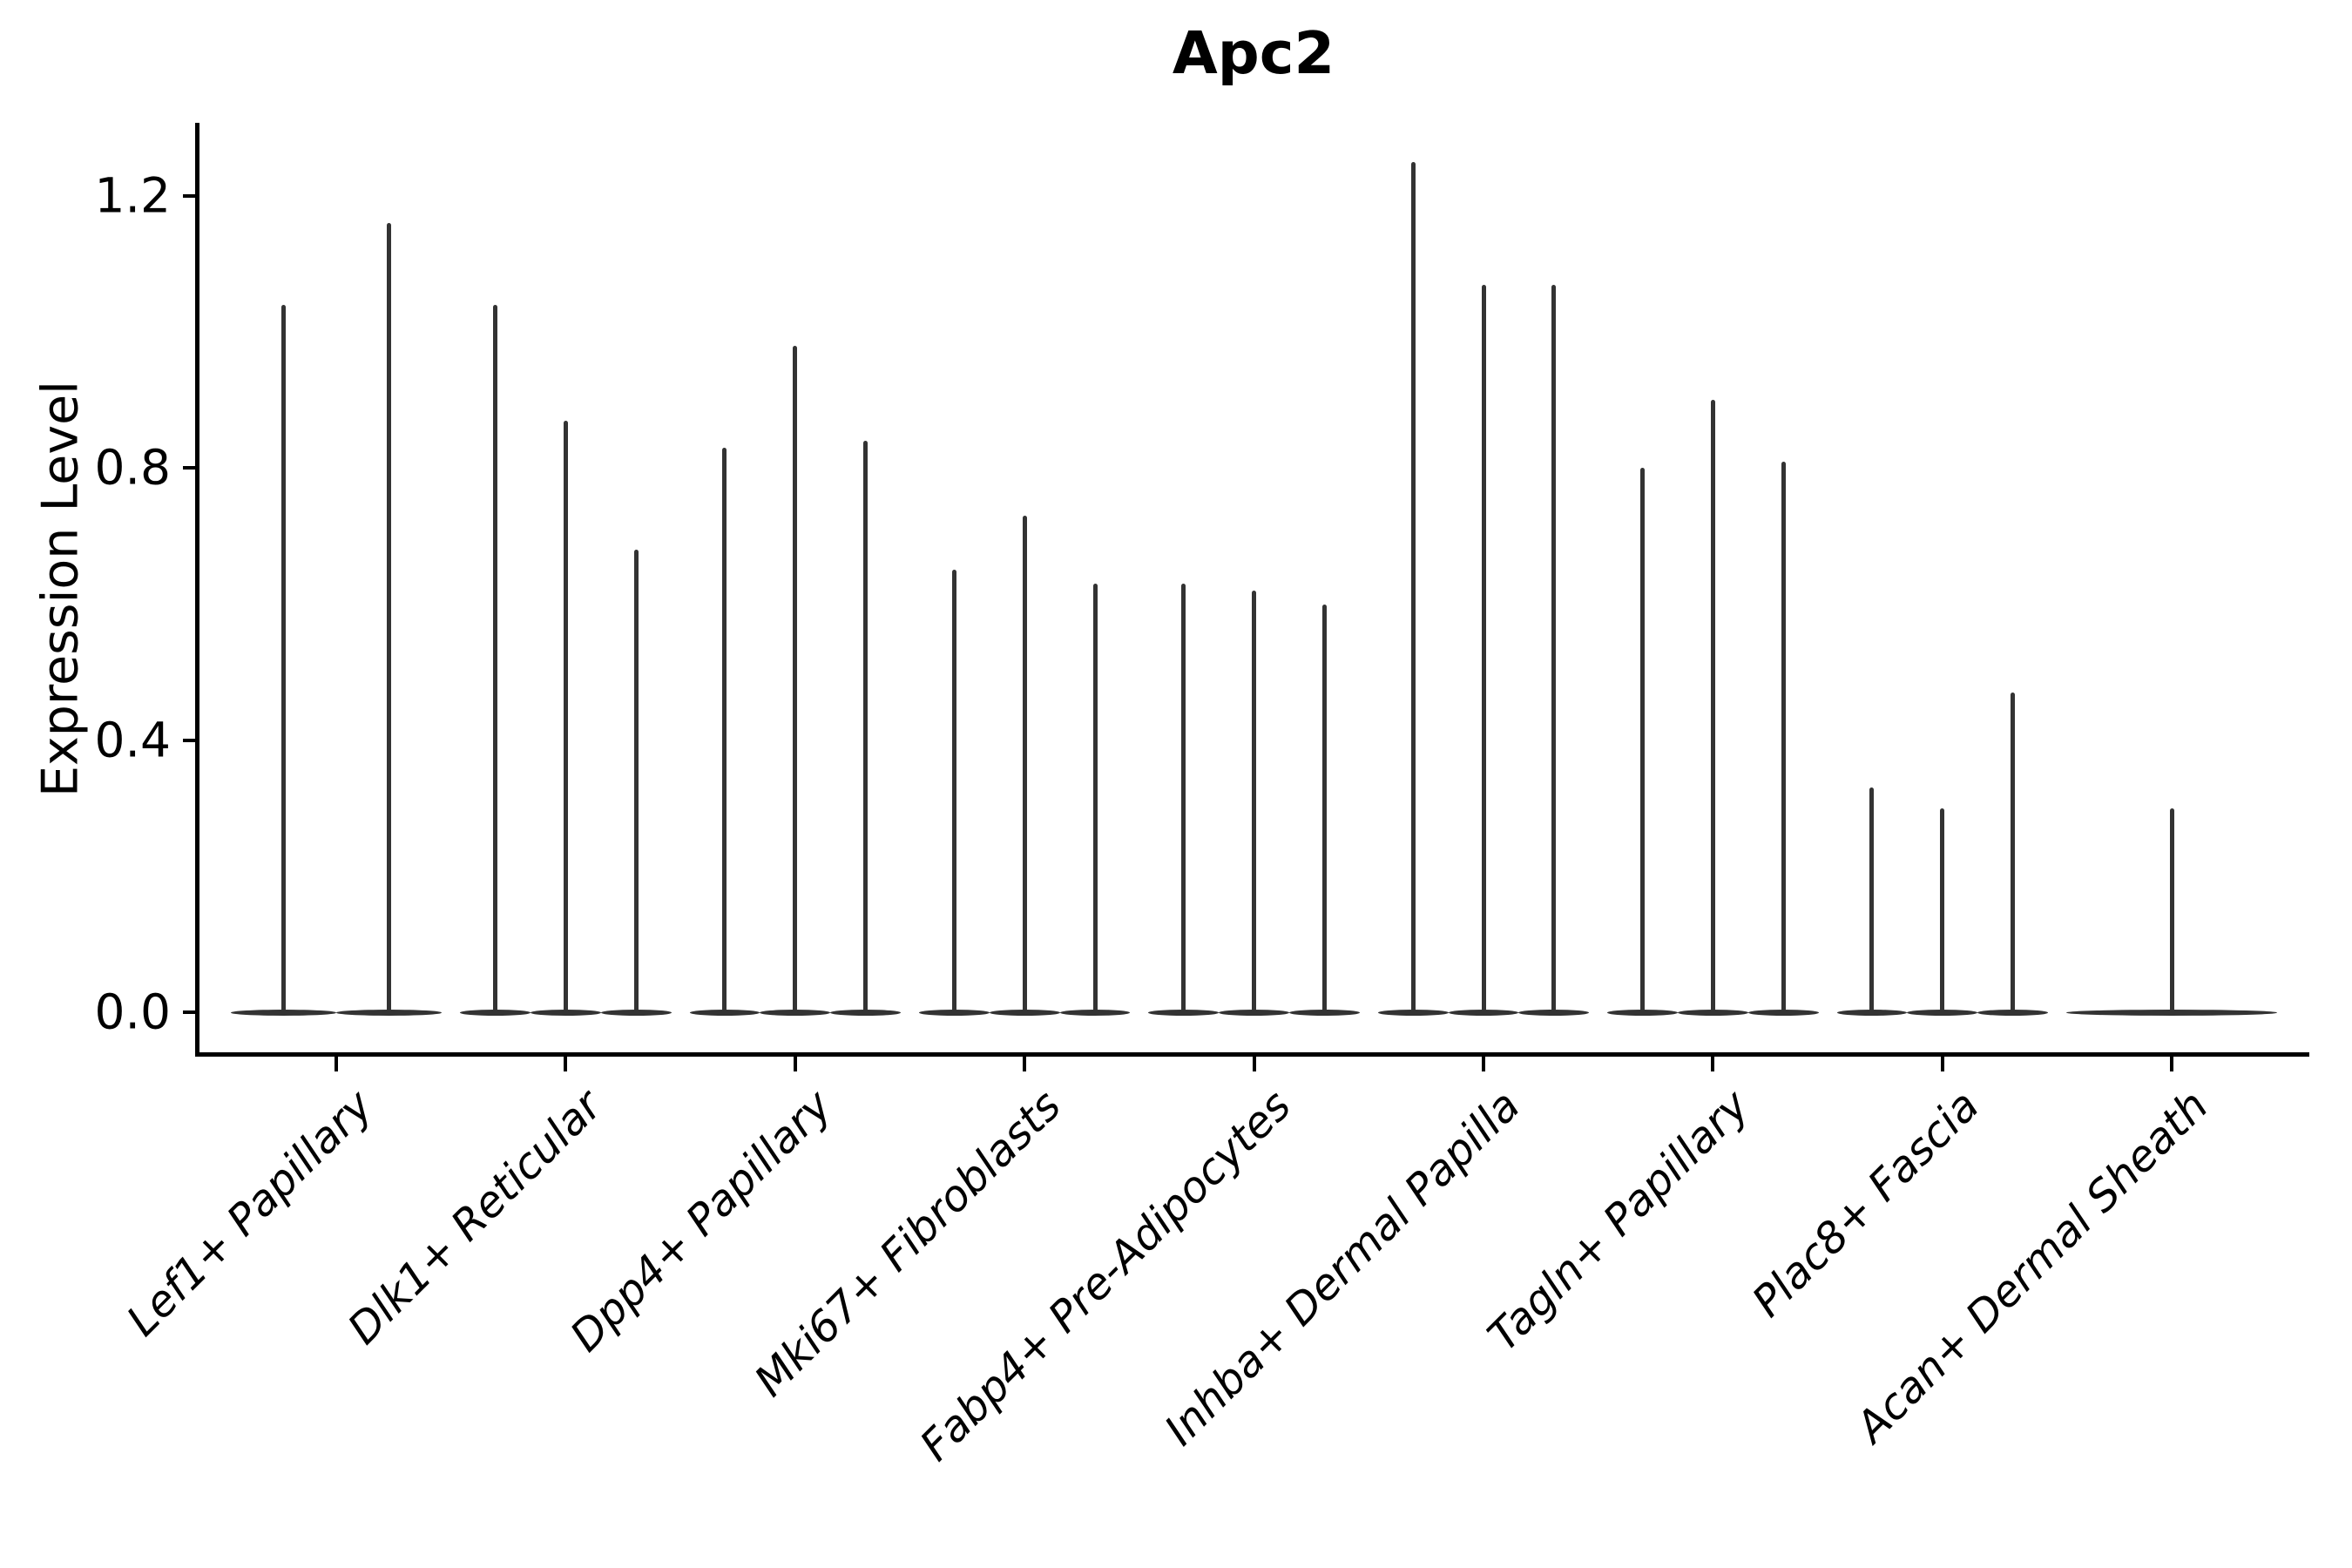 This screenshot has height=1568, width=2352. I want to click on x-tick-label: Fabp4+ Pre-Adipocytes, so click(1105, 1275).